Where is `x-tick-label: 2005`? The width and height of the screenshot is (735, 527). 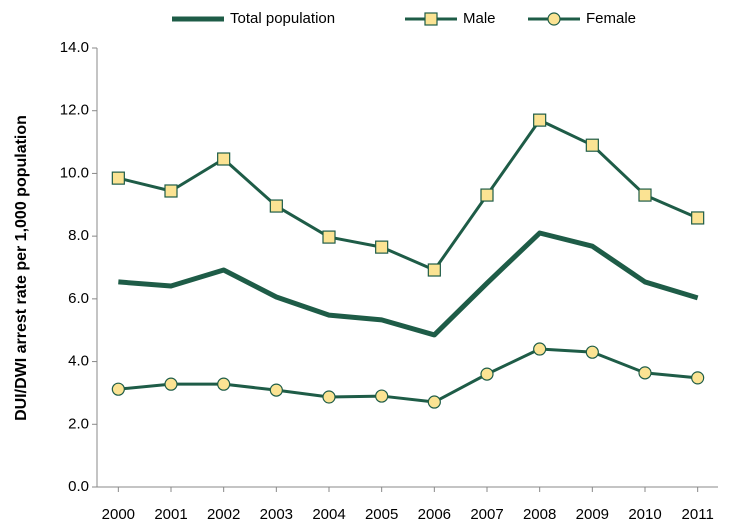
x-tick-label: 2005 is located at coordinates (381, 514).